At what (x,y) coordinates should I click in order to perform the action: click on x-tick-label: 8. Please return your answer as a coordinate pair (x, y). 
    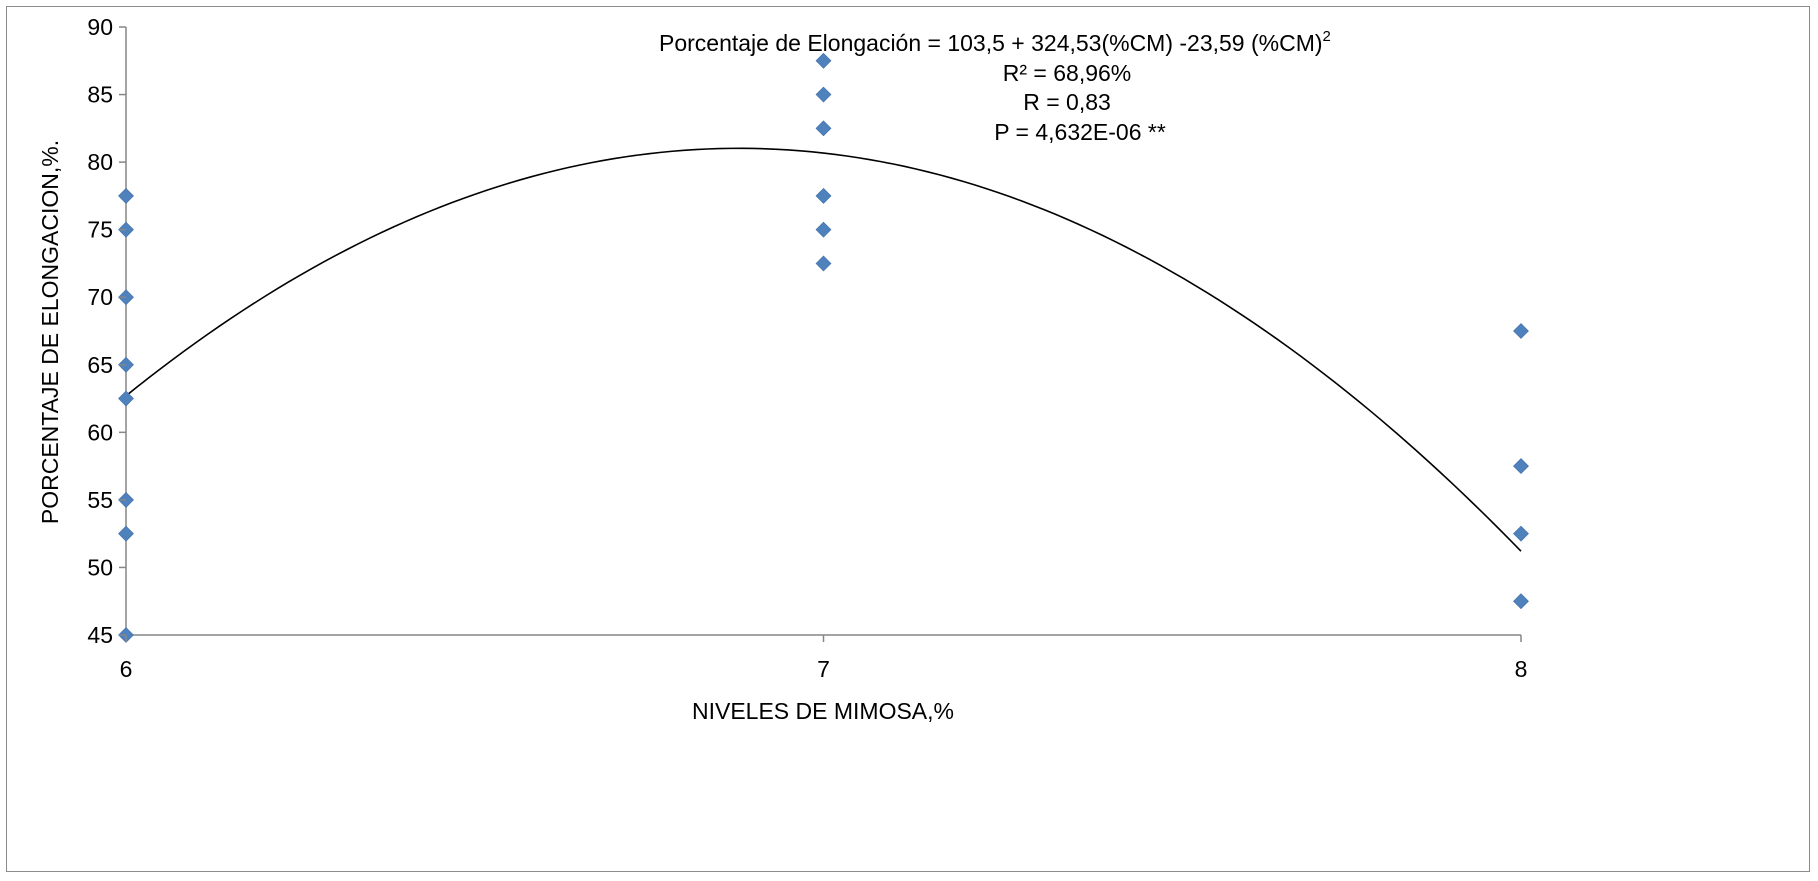
    Looking at the image, I should click on (1521, 669).